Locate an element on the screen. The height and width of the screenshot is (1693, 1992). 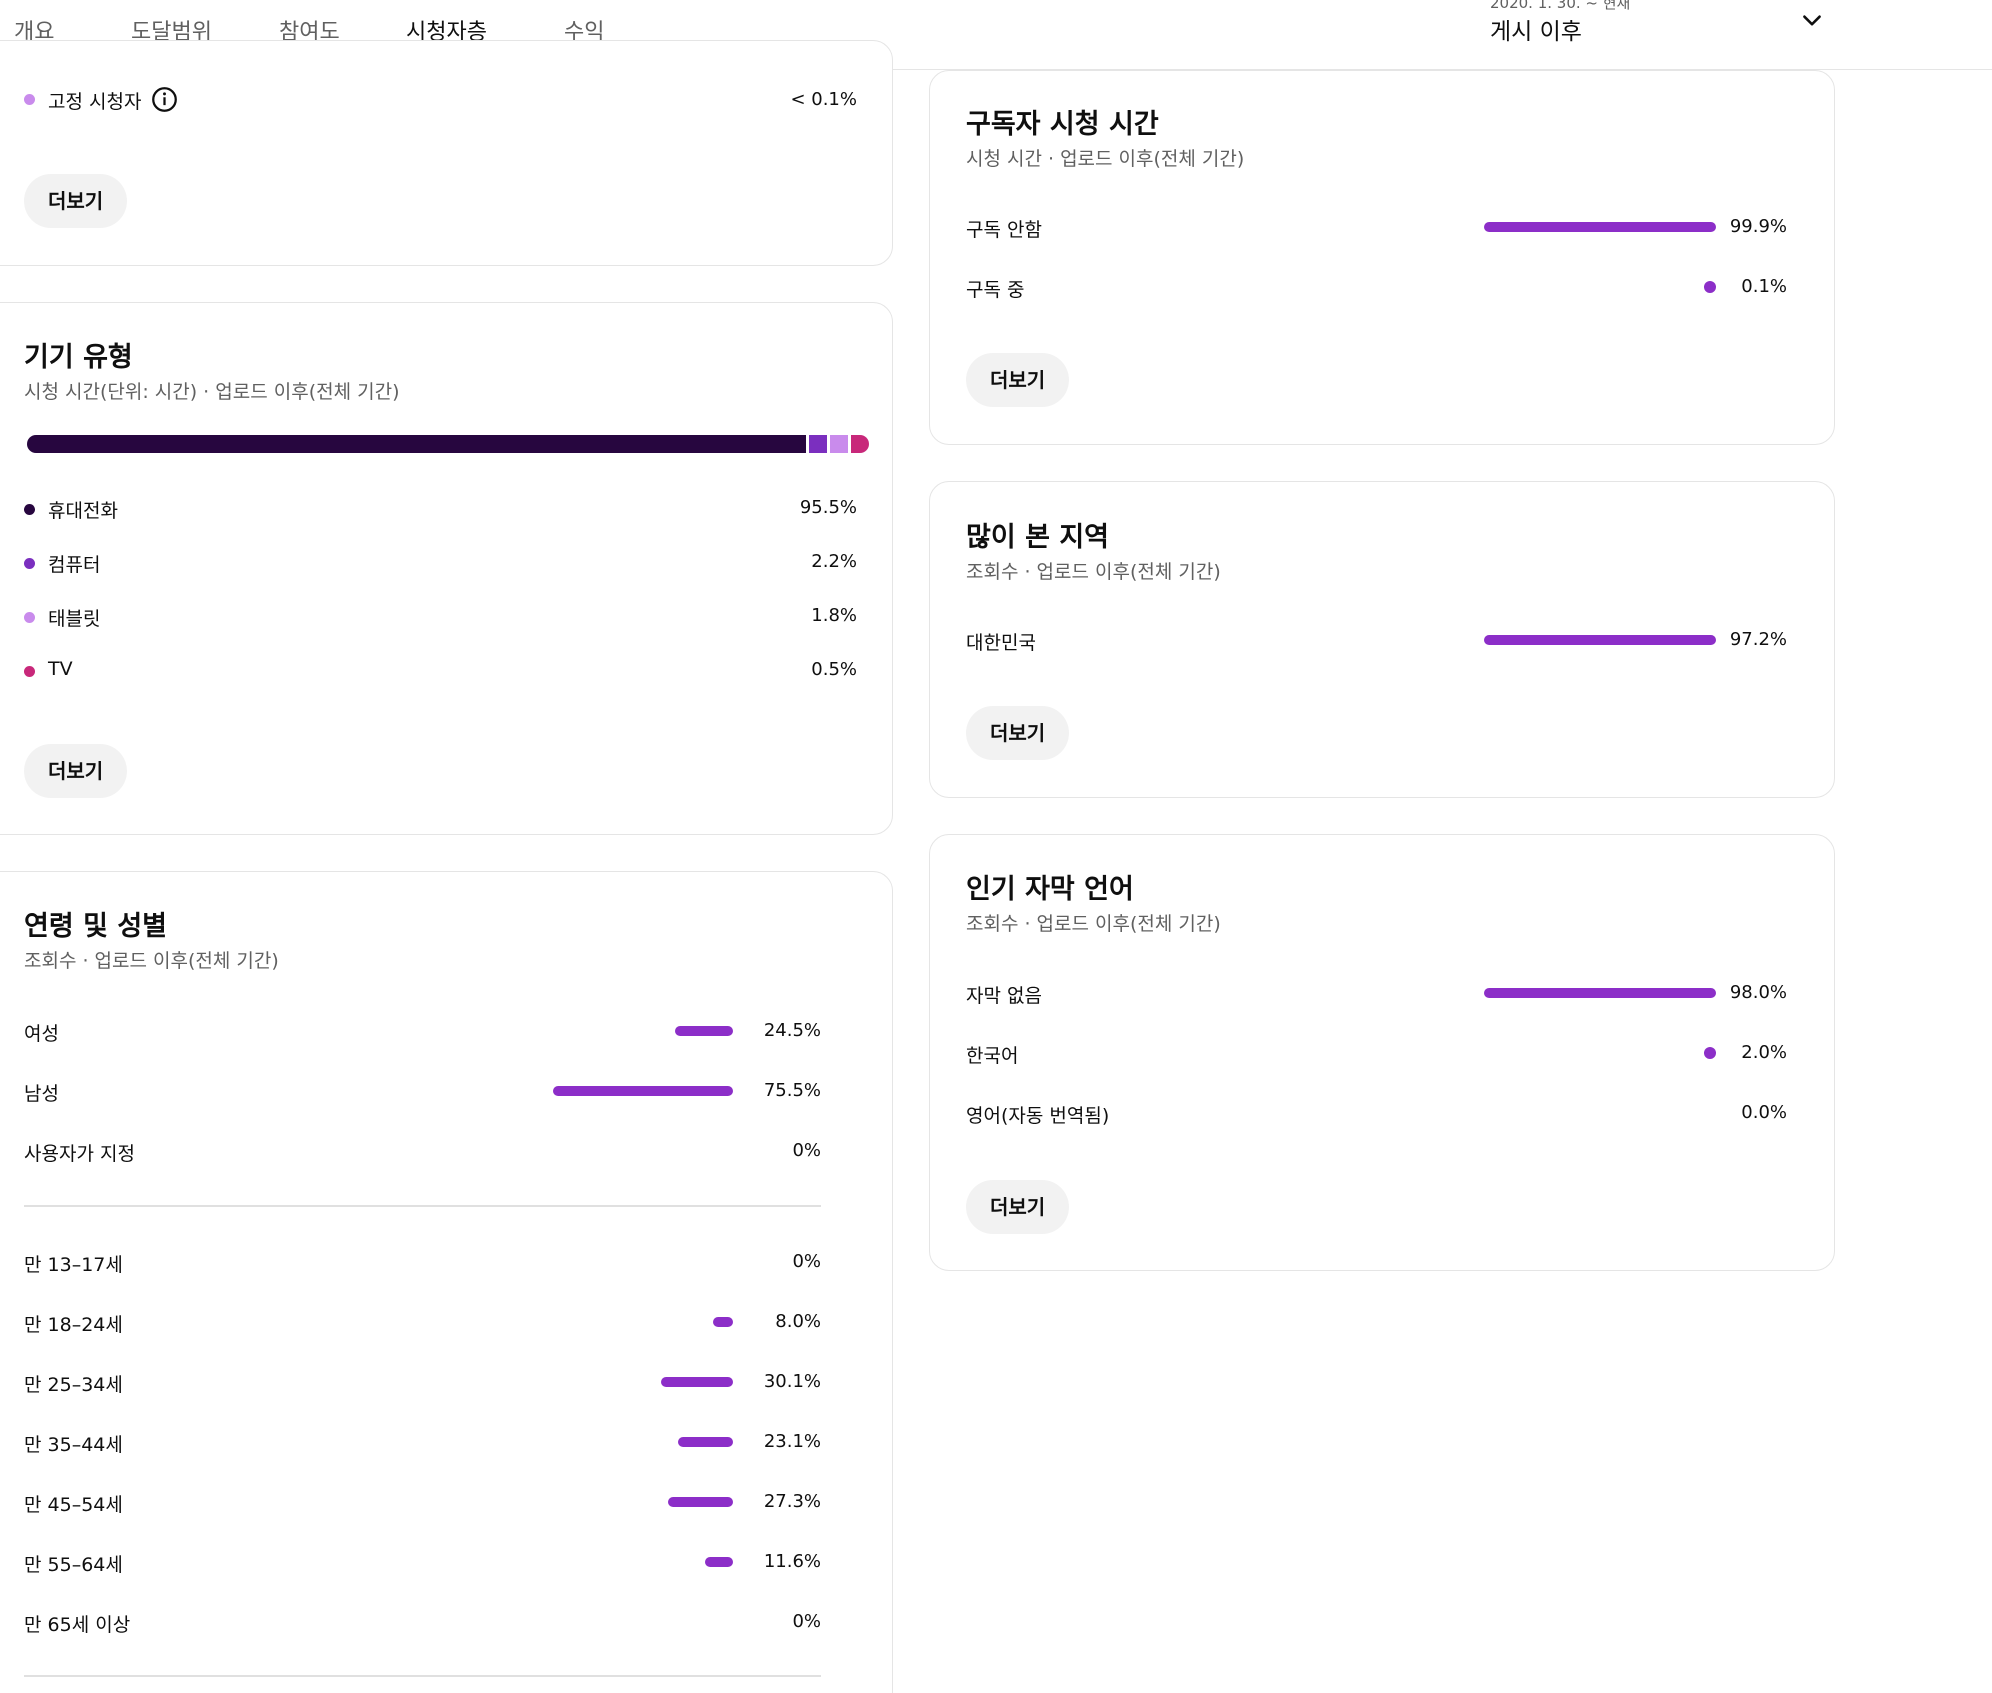
gender-value: 24.5% is located at coordinates (792, 1030).